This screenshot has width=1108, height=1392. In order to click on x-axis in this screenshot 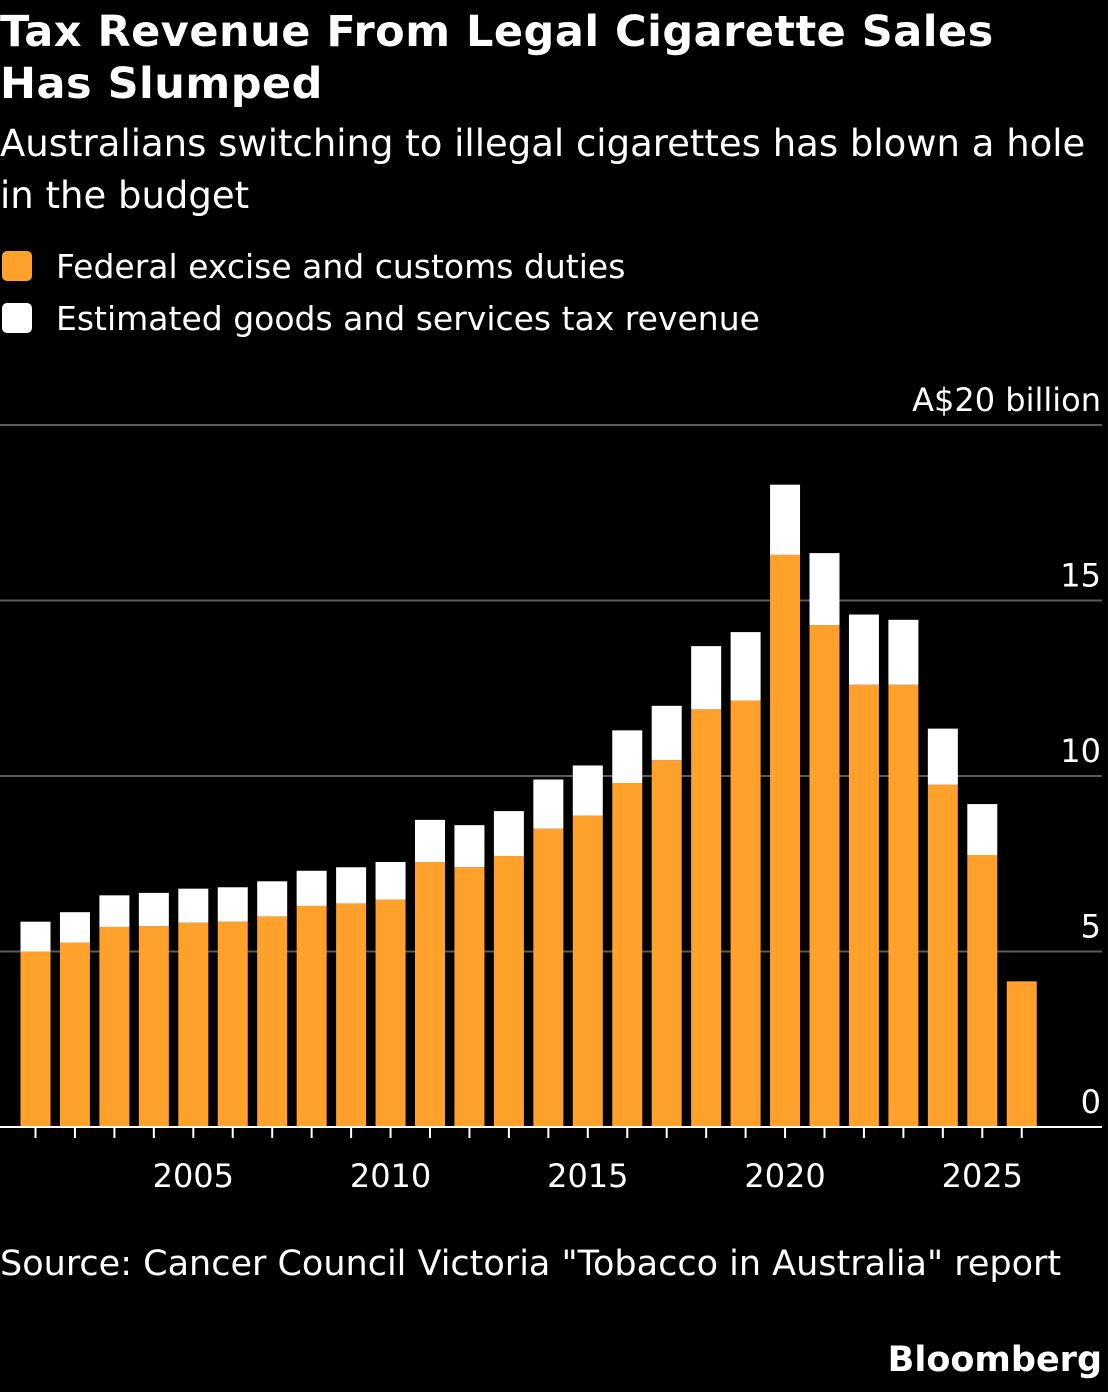, I will do `click(551, 1132)`.